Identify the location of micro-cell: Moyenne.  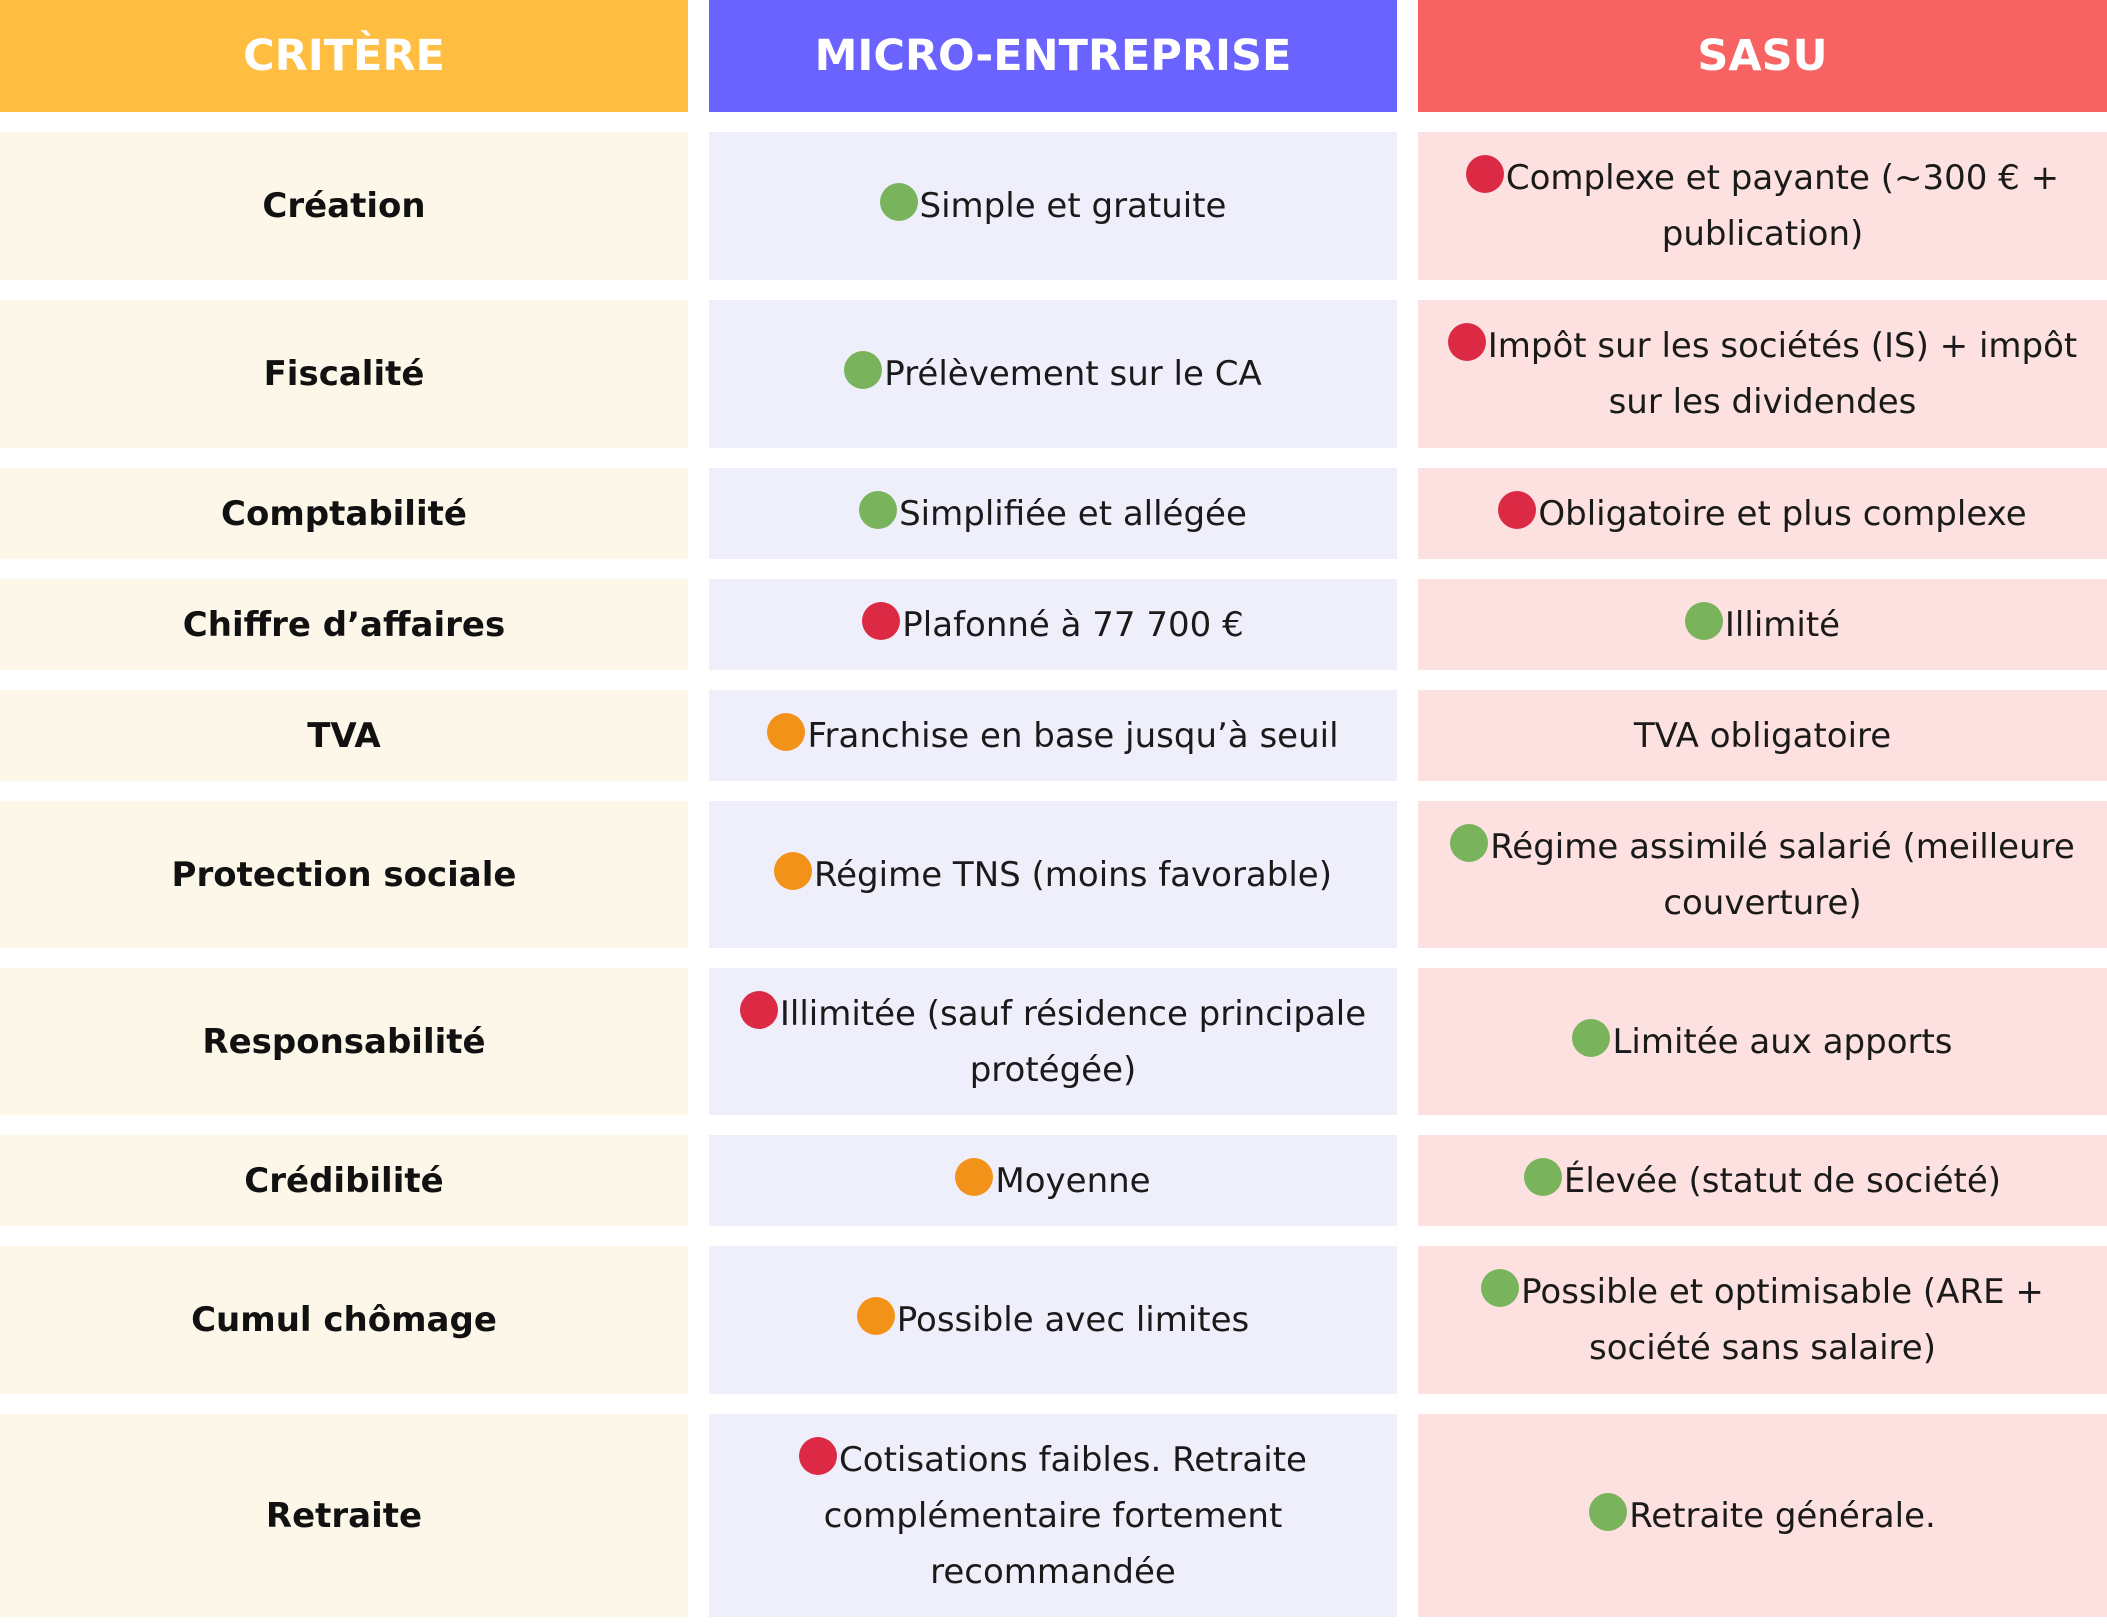
(1053, 1180).